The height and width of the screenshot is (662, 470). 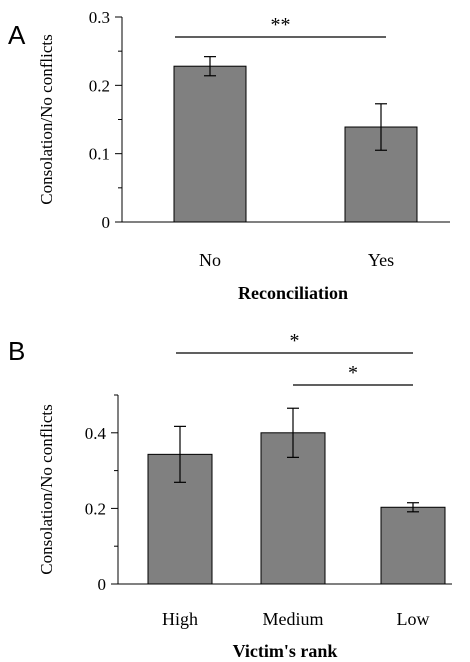 What do you see at coordinates (99, 154) in the screenshot?
I see `y-tick-label: 0.1` at bounding box center [99, 154].